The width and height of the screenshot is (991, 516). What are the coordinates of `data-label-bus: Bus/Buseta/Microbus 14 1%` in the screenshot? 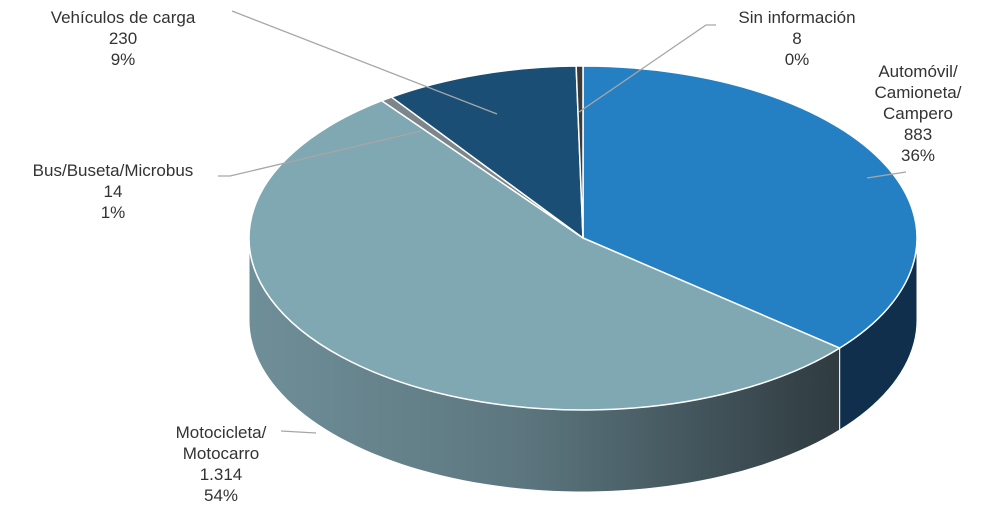 It's located at (113, 191).